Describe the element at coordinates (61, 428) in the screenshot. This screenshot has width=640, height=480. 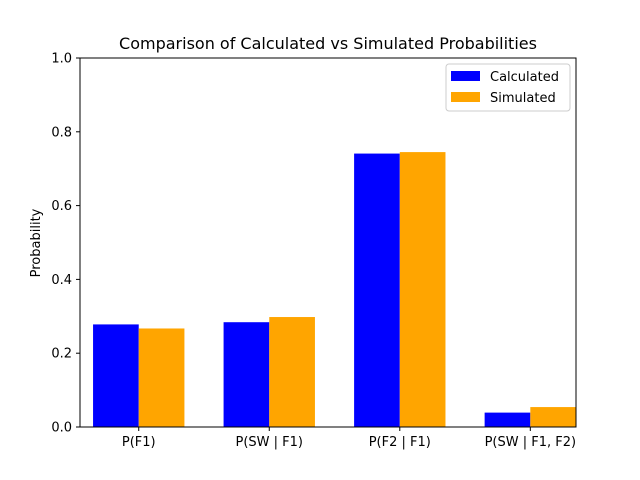
I see `y-tick-label-0: 0.0` at that location.